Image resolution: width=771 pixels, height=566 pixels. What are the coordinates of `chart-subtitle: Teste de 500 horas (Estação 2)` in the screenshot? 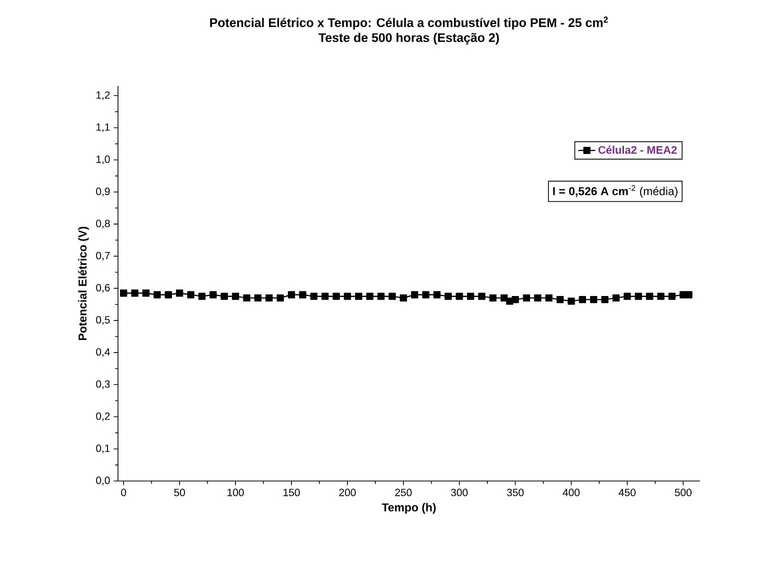 It's located at (408, 38).